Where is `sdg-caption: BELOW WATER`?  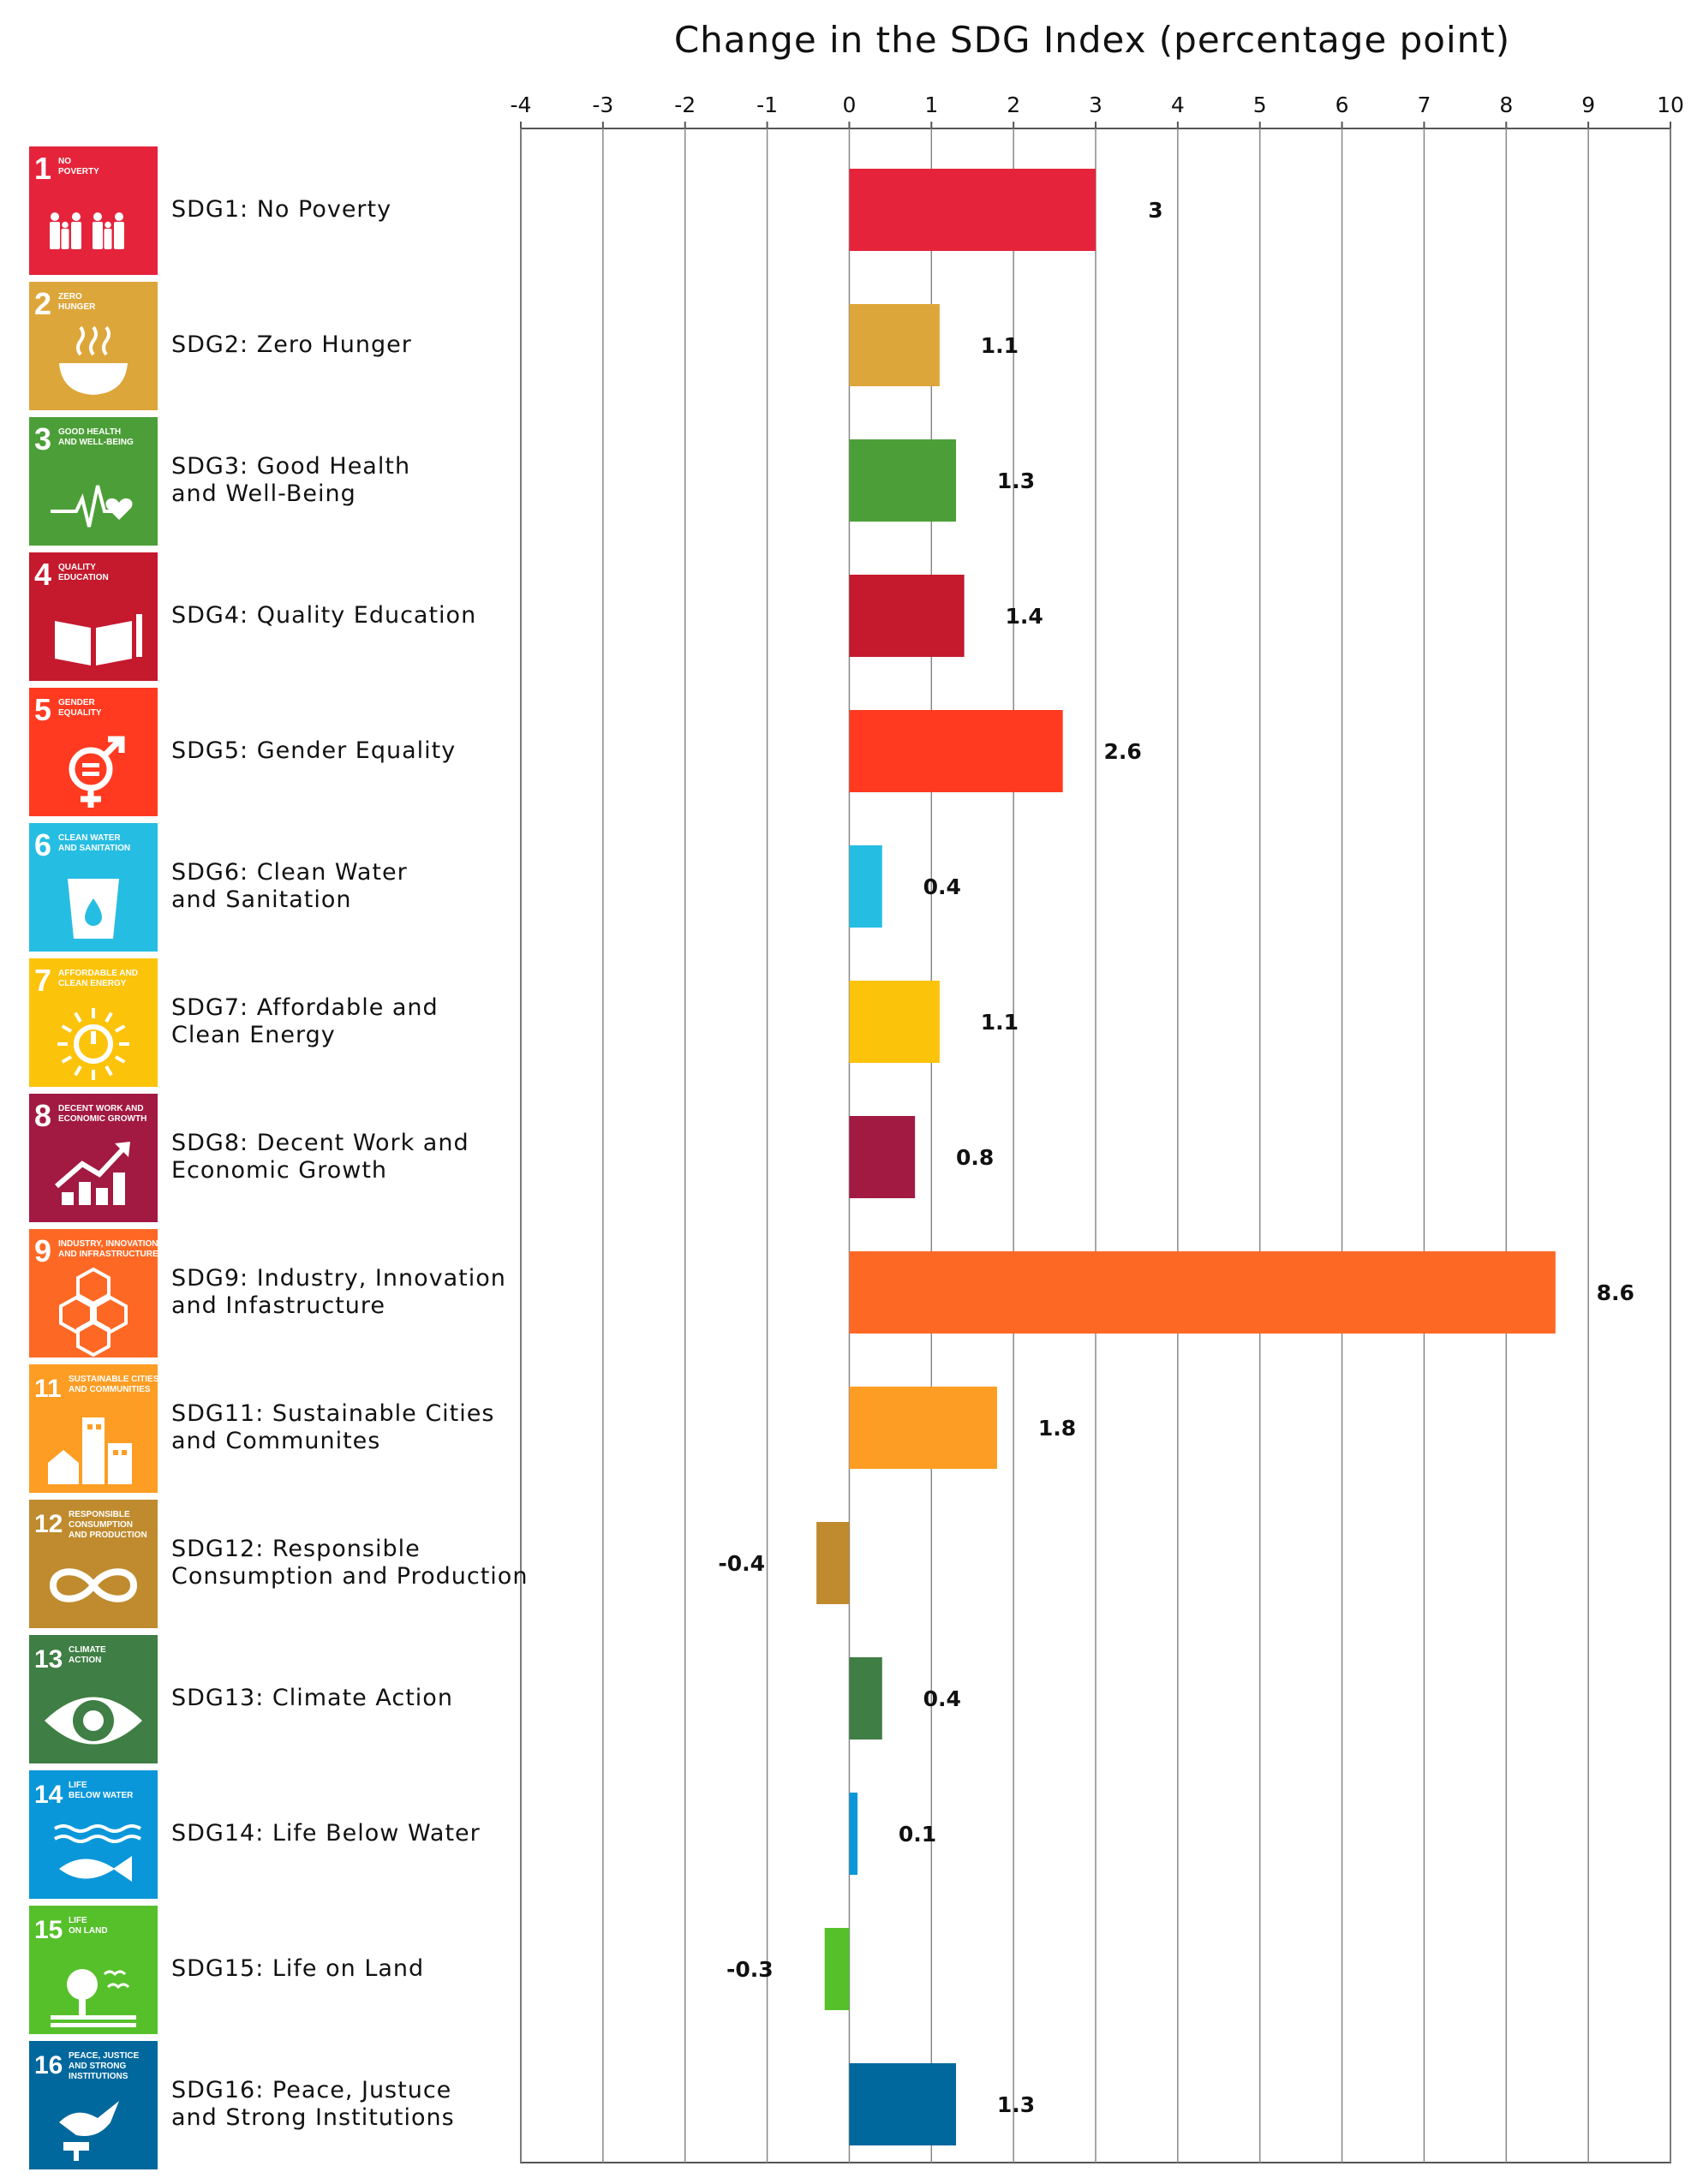
sdg-caption: BELOW WATER is located at coordinates (101, 1795).